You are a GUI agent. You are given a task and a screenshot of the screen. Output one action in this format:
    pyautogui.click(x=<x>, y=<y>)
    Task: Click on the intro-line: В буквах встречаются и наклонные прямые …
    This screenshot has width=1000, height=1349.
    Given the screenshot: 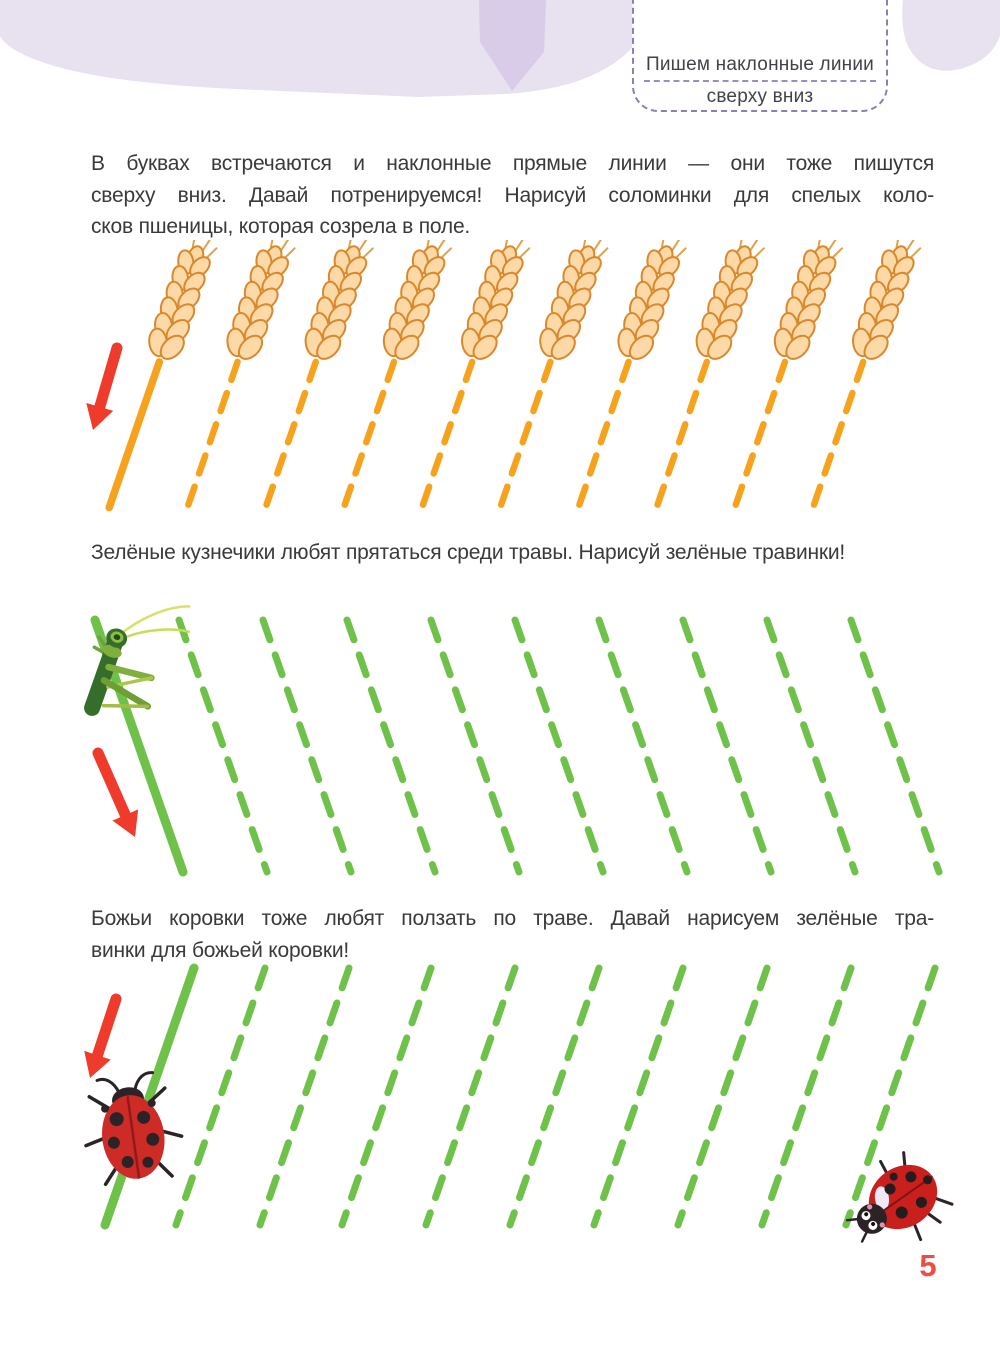 What is the action you would take?
    pyautogui.click(x=512, y=163)
    